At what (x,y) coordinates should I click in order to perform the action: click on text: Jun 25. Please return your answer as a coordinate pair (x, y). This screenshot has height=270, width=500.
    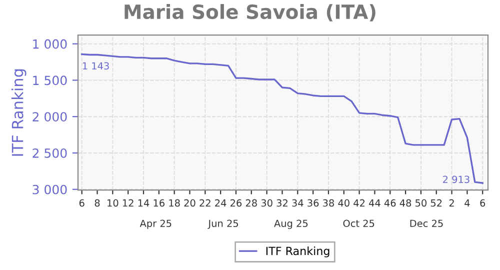
    Looking at the image, I should click on (223, 224).